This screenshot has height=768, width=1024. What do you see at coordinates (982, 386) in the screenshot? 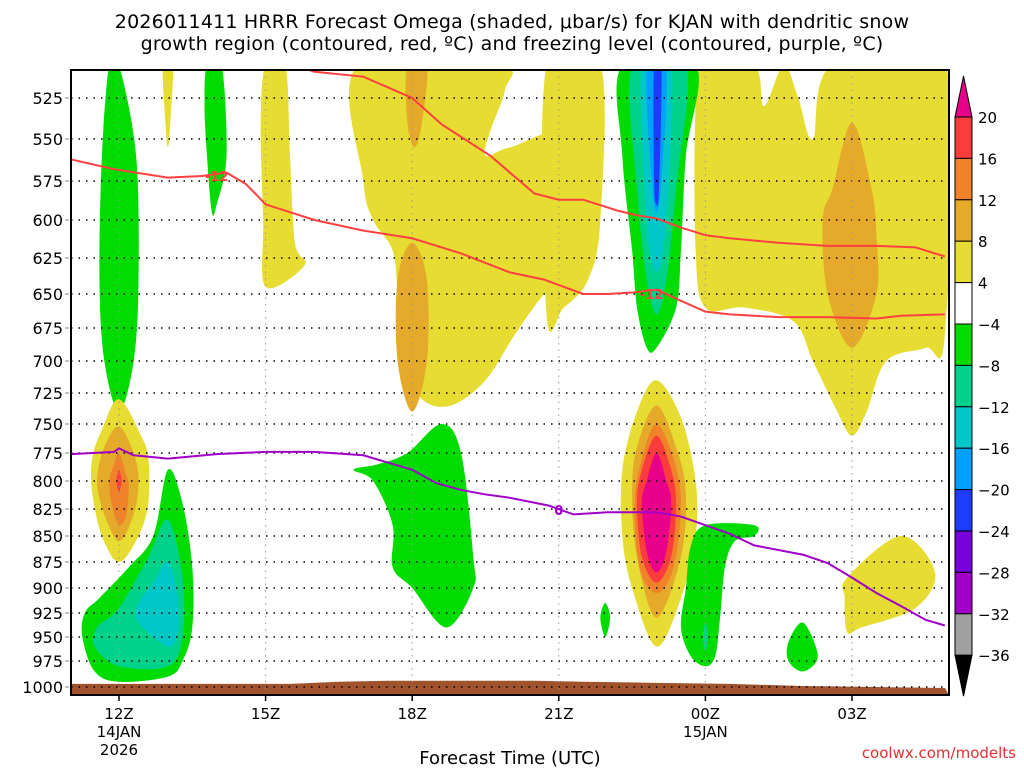
I see `colorbar: 20 16 12 8 4 −4 −8 −12 −16 −20 −24 −28 −32 −36` at bounding box center [982, 386].